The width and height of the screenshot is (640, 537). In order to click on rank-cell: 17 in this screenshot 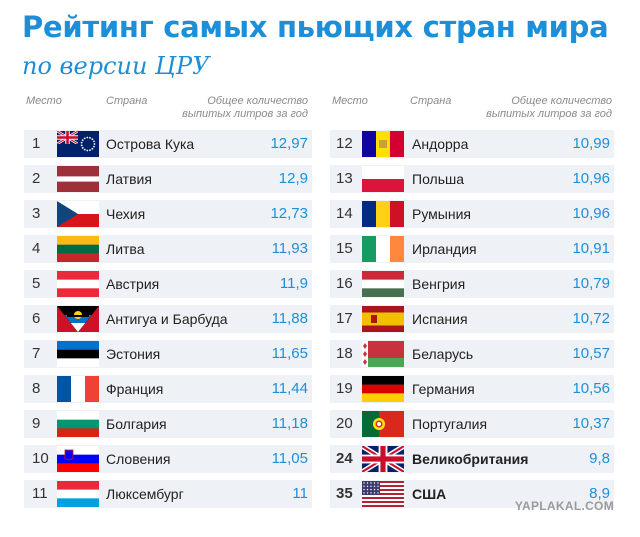, I will do `click(344, 318)`.